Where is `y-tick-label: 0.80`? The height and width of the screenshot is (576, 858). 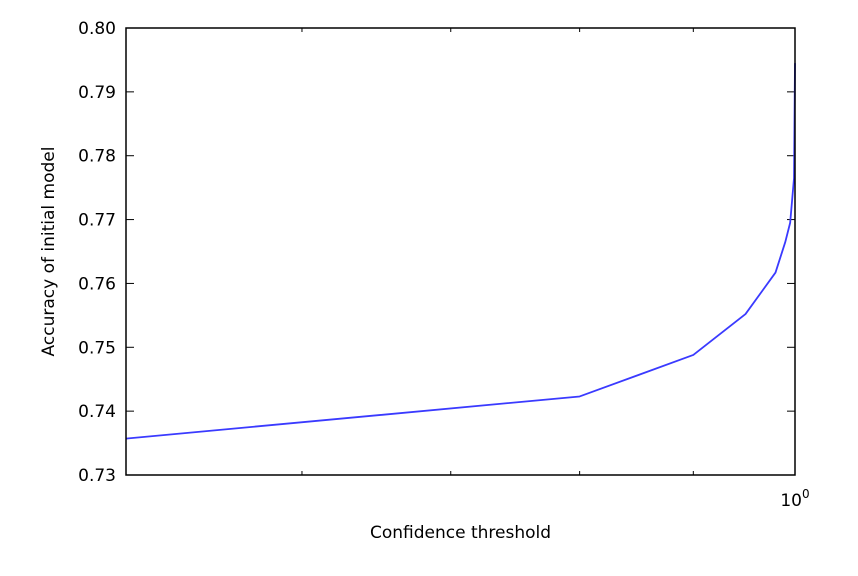
y-tick-label: 0.80 is located at coordinates (97, 29).